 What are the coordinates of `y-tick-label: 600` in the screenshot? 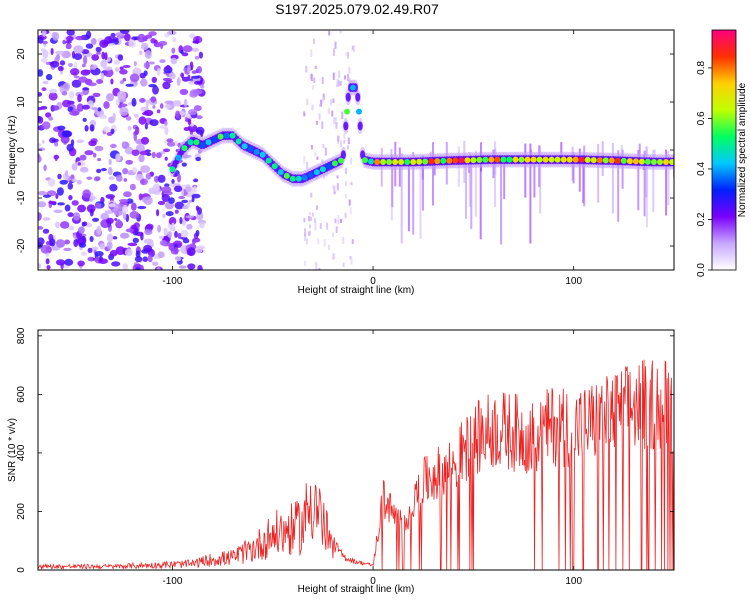 It's located at (21, 394).